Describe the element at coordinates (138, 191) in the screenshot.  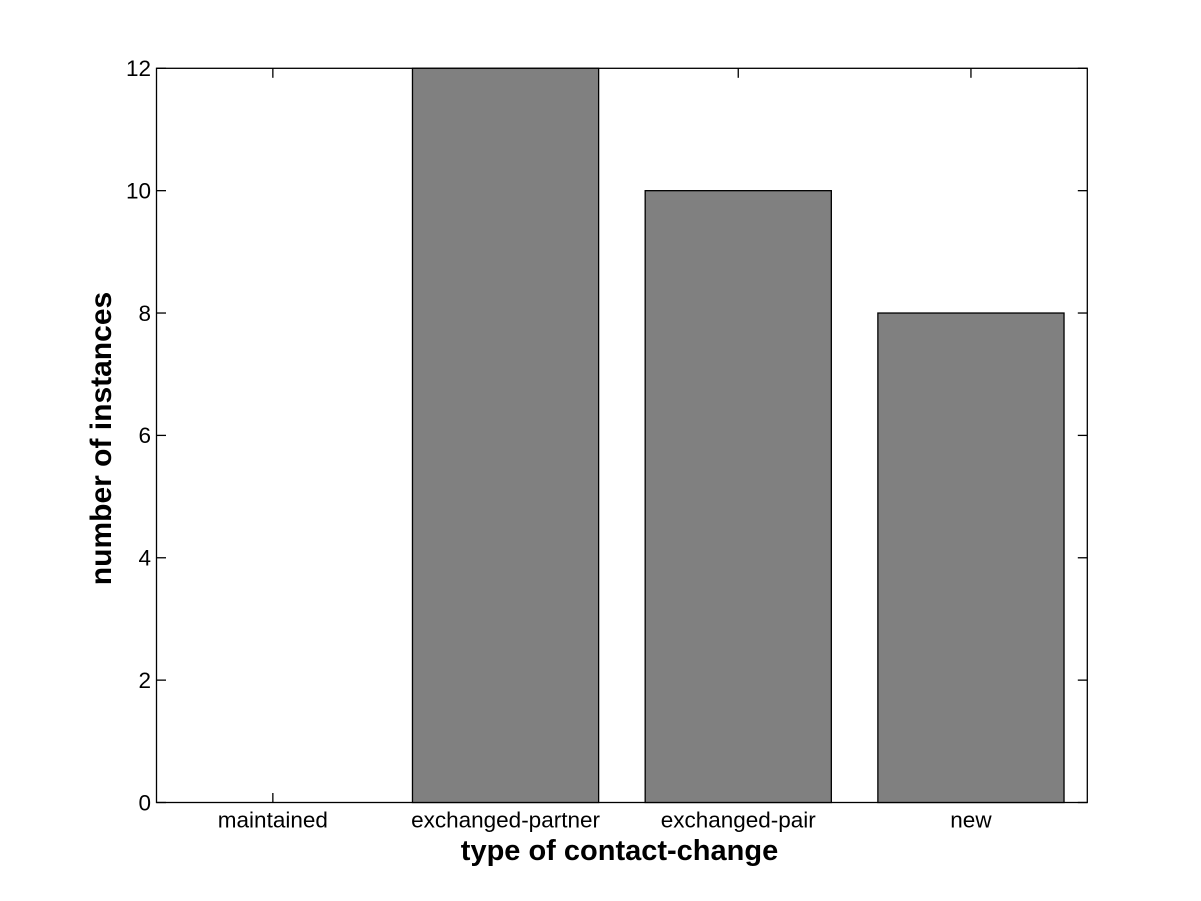
I see `svg-text: 10` at that location.